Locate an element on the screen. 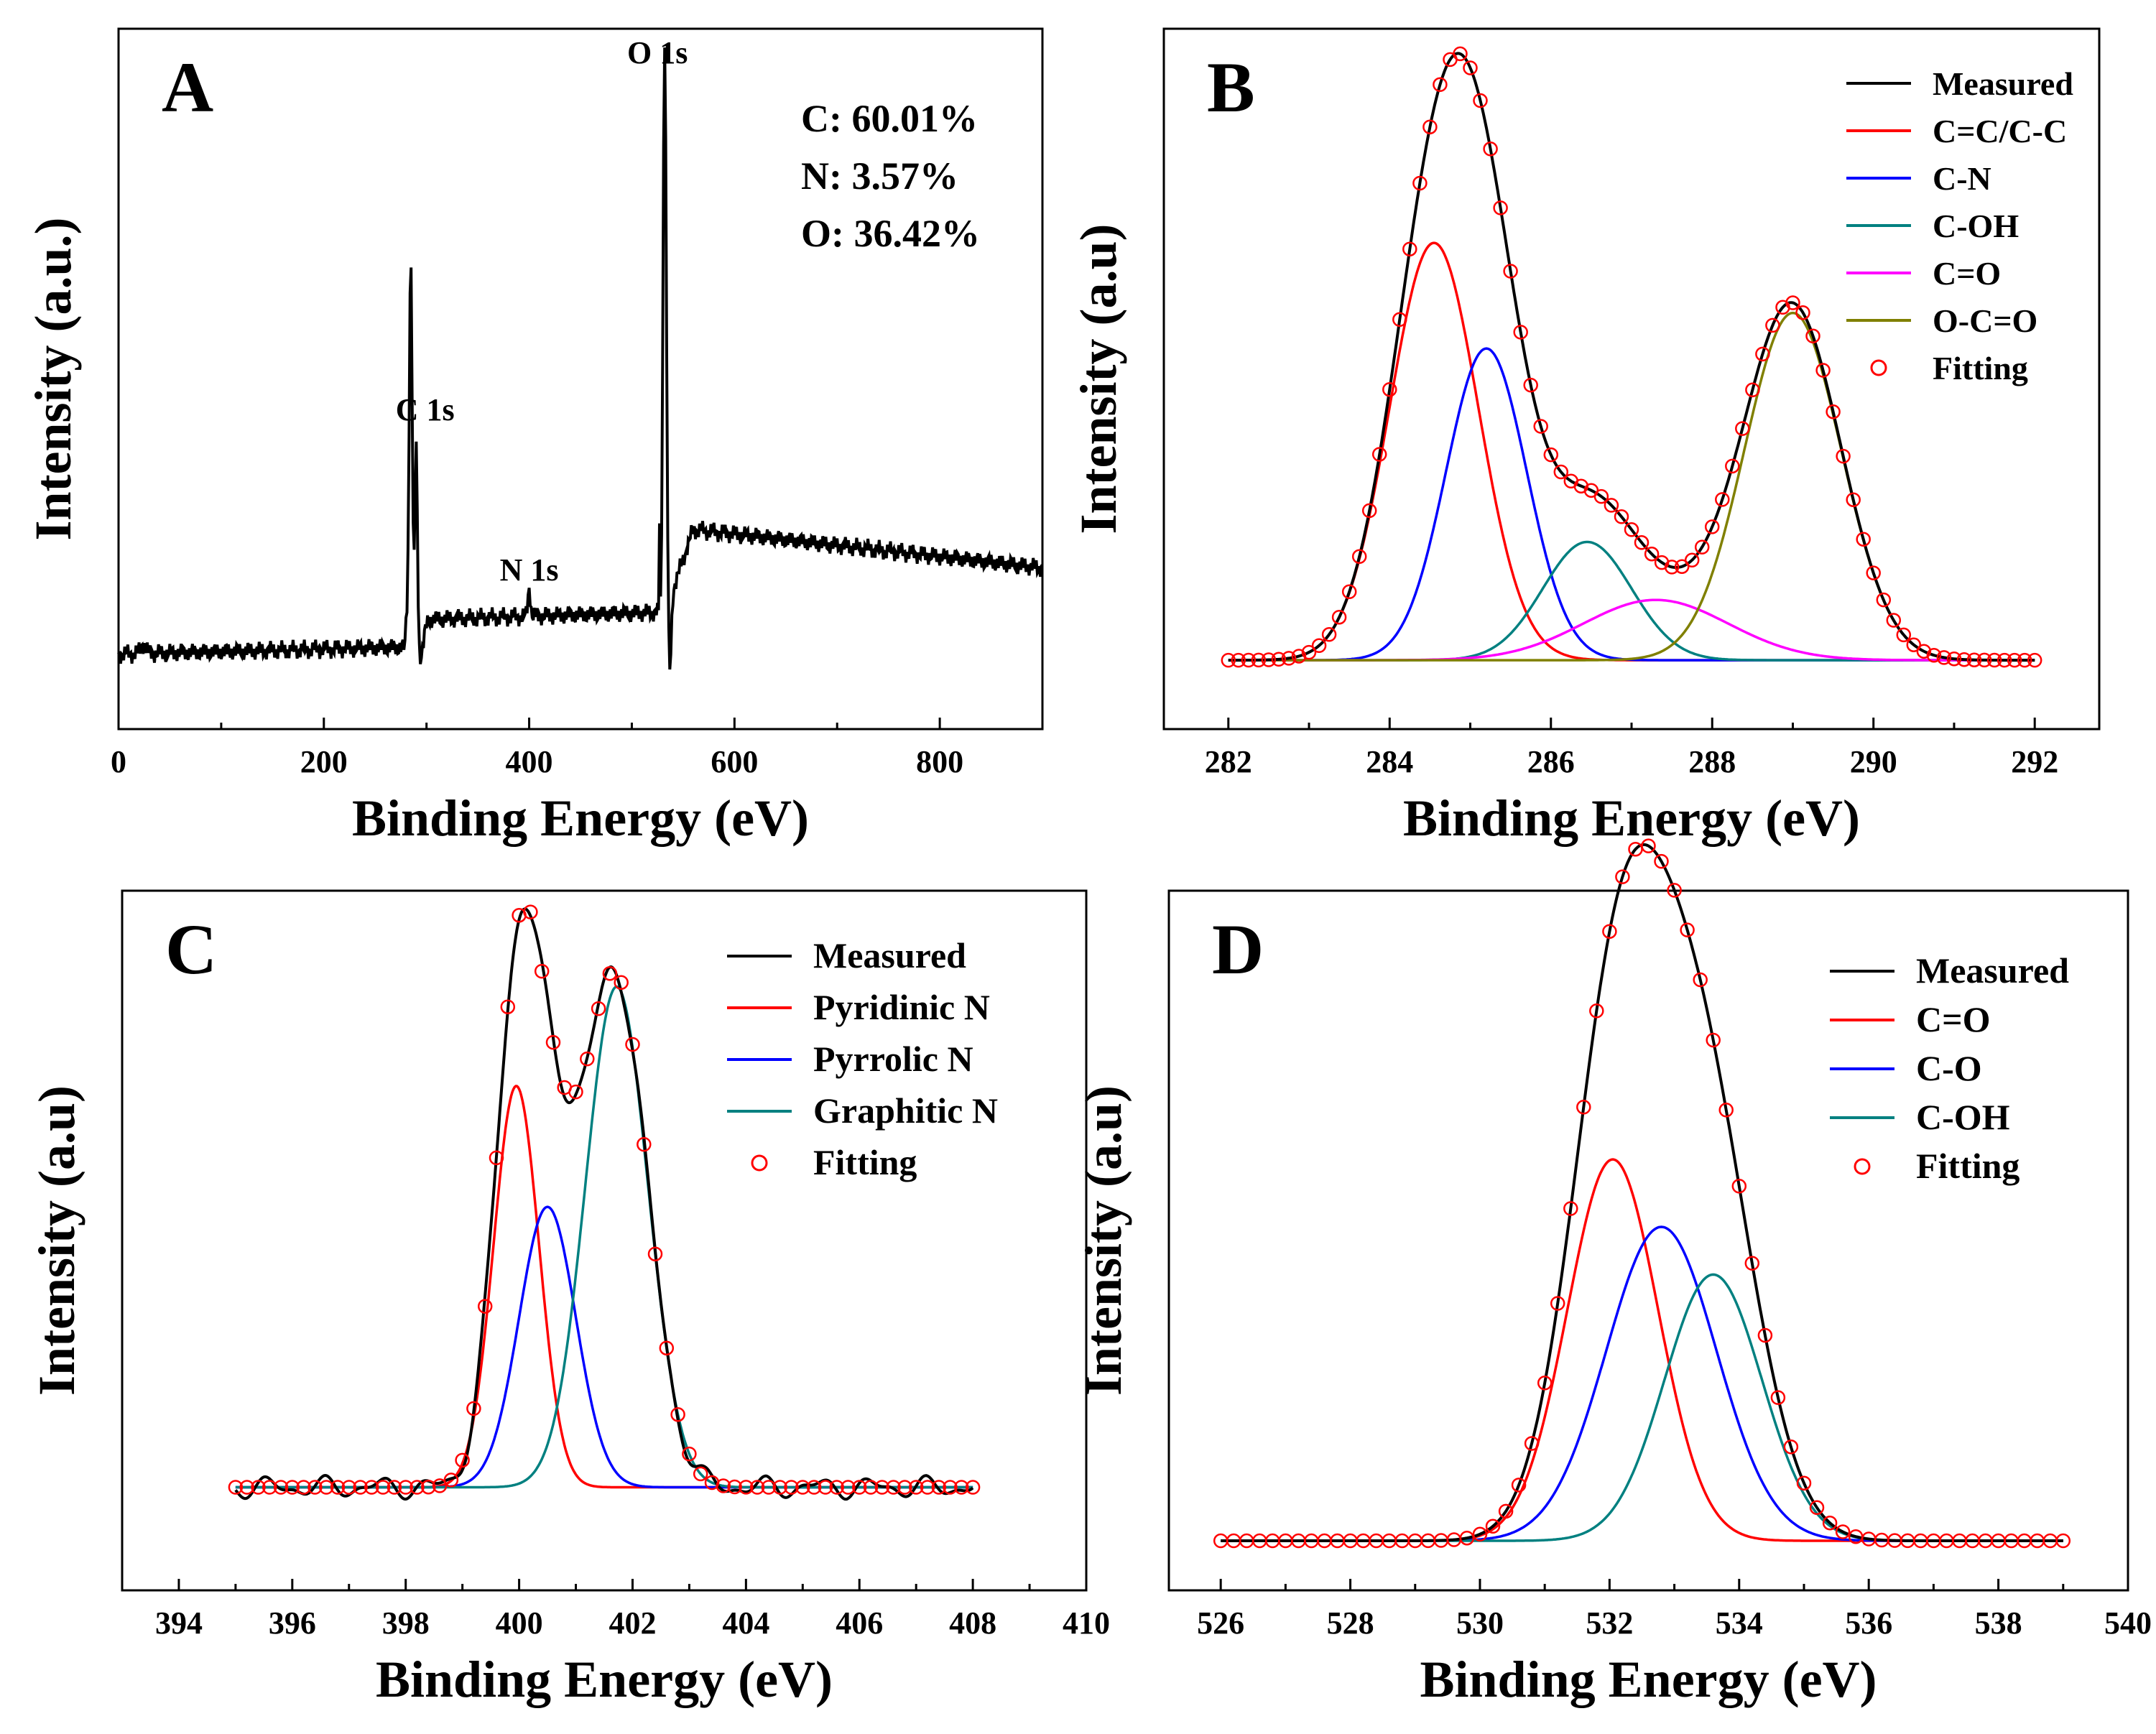  x-tick-label: 528 is located at coordinates (1350, 1623).